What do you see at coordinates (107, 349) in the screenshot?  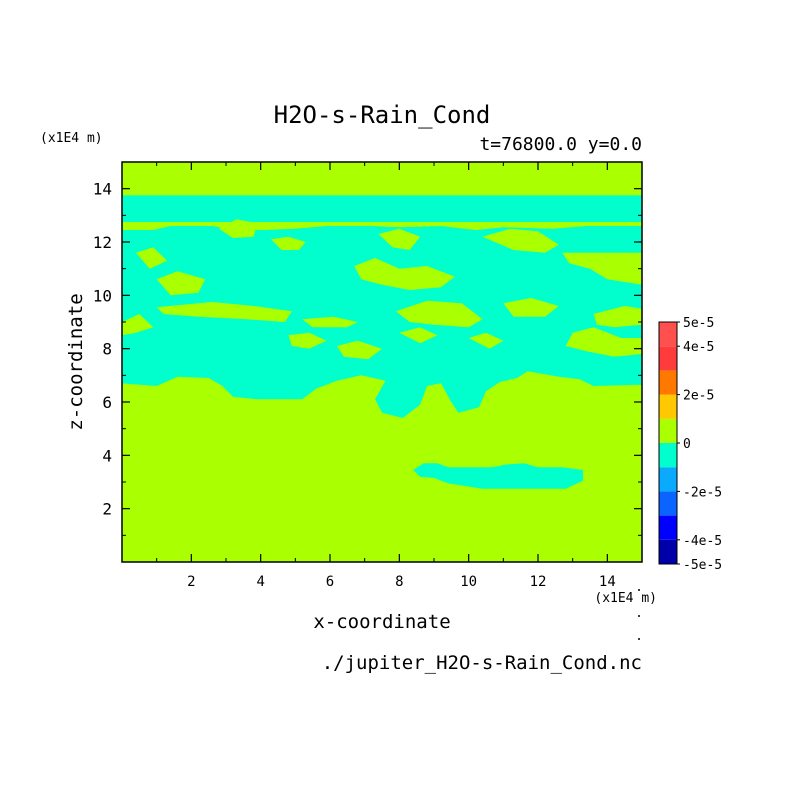 I see `y-tick-label: 8` at bounding box center [107, 349].